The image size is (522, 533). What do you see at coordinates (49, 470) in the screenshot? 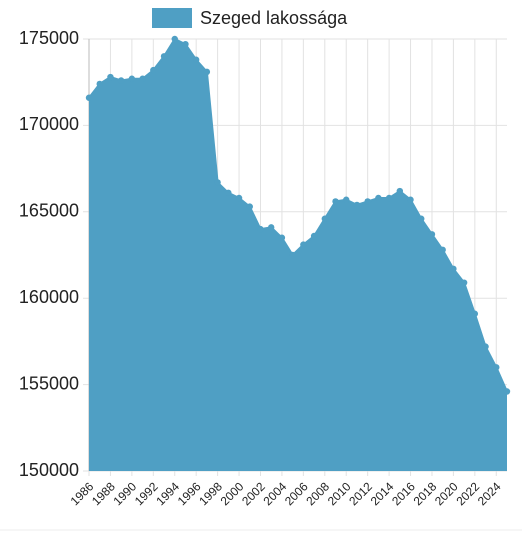
I see `y-tick-label: 150000` at bounding box center [49, 470].